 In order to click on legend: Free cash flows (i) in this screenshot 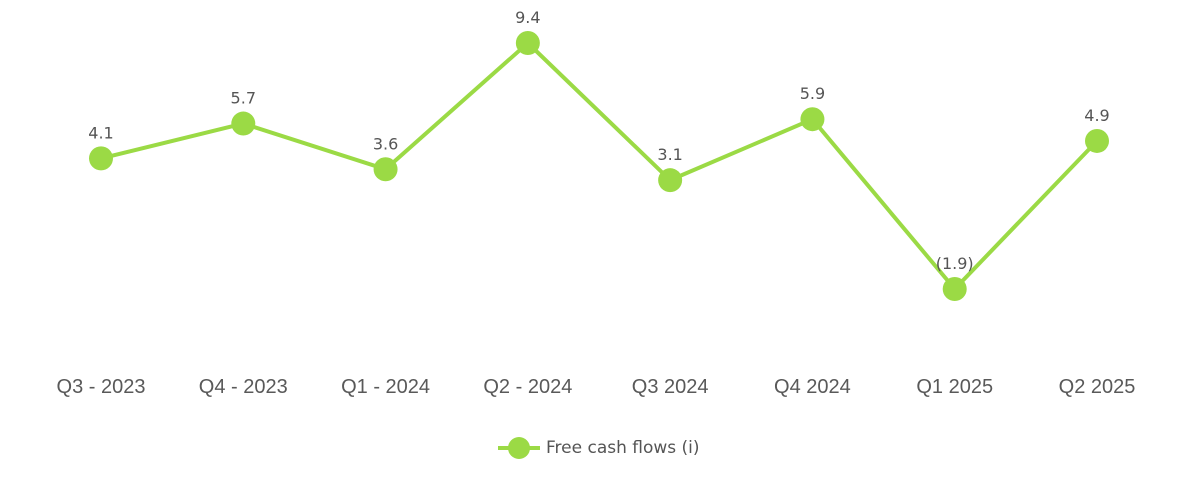, I will do `click(599, 448)`.